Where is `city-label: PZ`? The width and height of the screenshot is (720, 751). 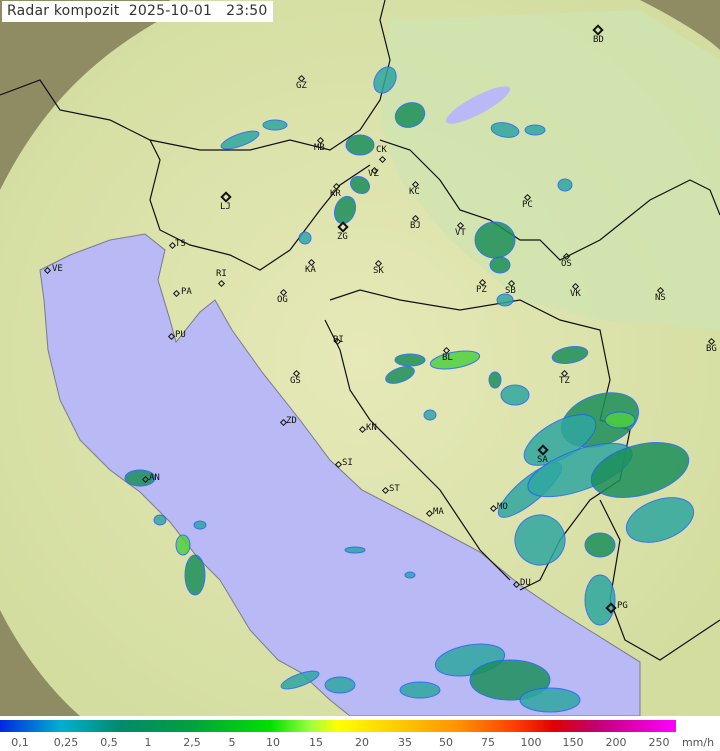
city-label: PZ is located at coordinates (481, 290).